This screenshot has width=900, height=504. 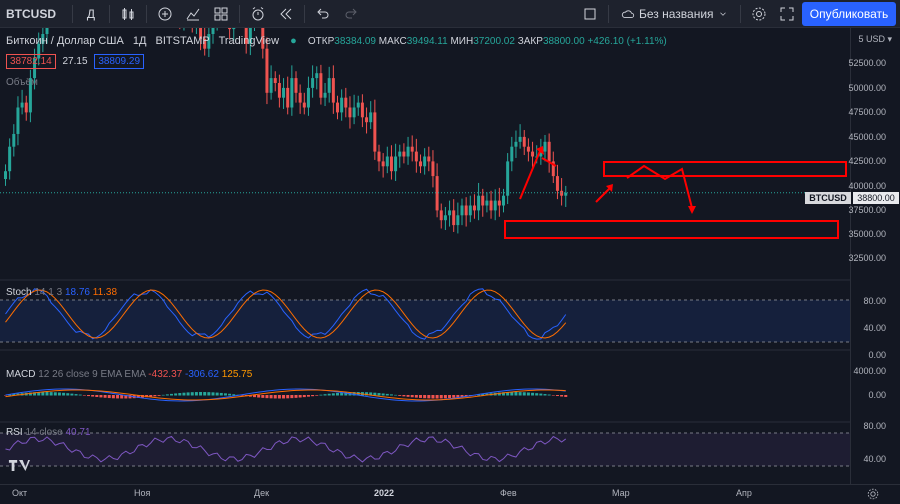 What do you see at coordinates (19, 468) in the screenshot?
I see `tradingview-logo-icon` at bounding box center [19, 468].